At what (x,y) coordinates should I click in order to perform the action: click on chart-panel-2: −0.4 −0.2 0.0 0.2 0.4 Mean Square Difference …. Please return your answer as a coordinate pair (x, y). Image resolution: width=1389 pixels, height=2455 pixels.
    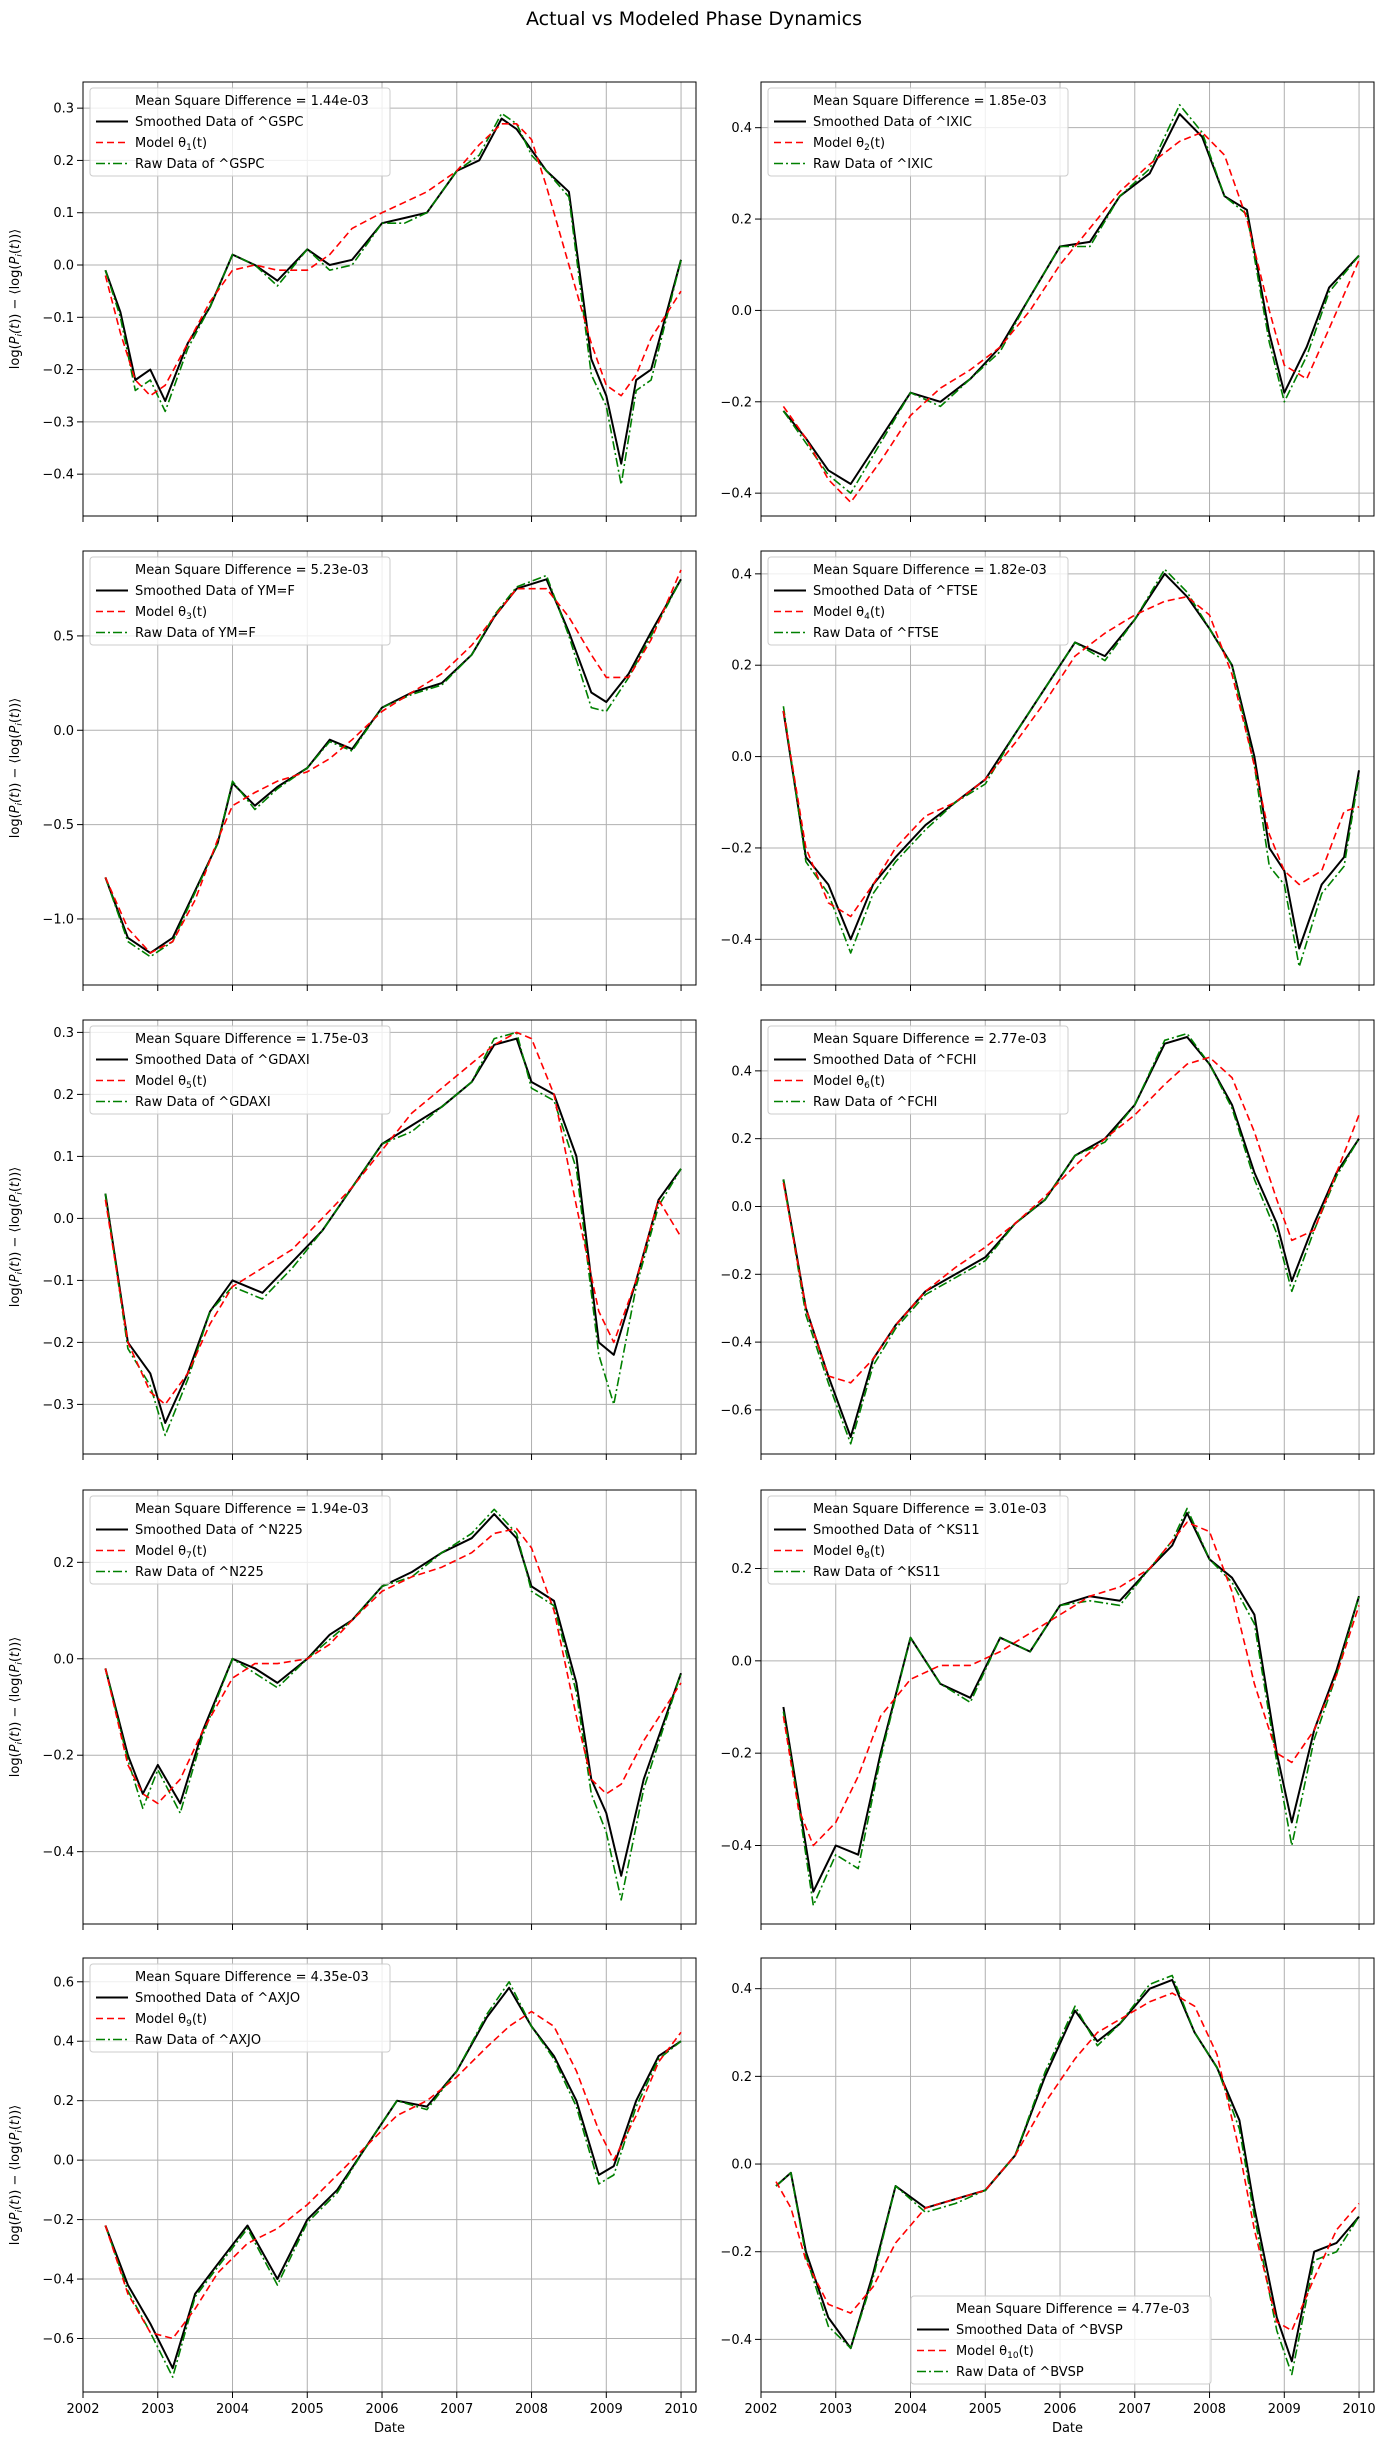
    Looking at the image, I should click on (1047, 301).